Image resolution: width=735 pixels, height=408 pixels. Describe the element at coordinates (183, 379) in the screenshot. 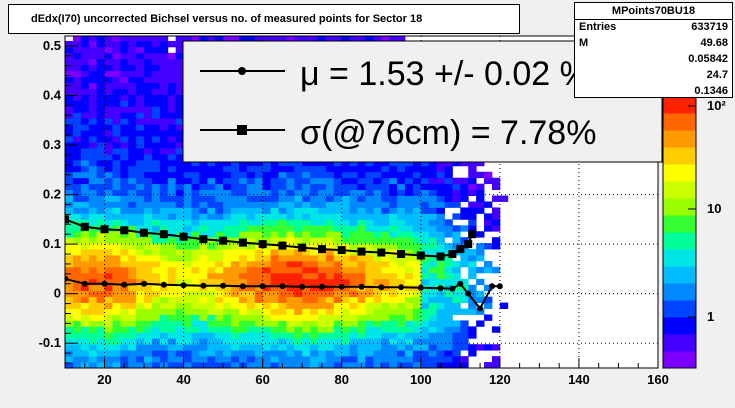

I see `x-tick-label: 40` at that location.